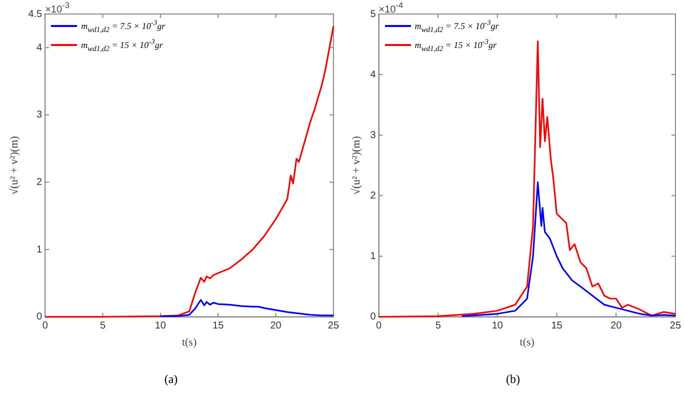  What do you see at coordinates (391, 8) in the screenshot?
I see `annotation: ×10$^{-4}$` at bounding box center [391, 8].